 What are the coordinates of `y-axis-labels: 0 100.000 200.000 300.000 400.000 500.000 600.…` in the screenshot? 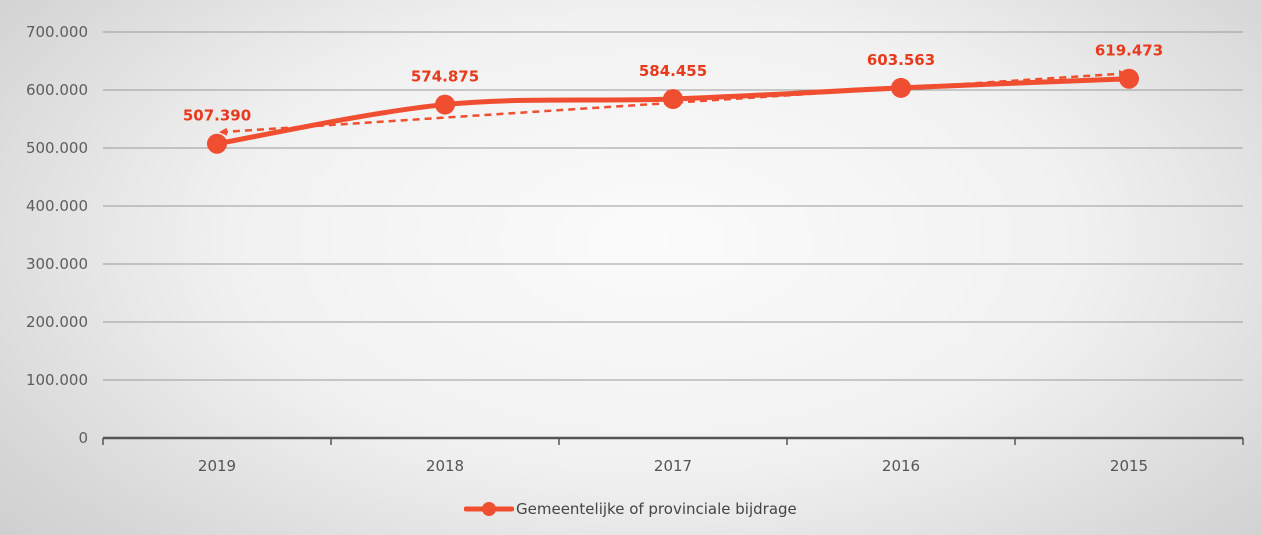 It's located at (57, 235).